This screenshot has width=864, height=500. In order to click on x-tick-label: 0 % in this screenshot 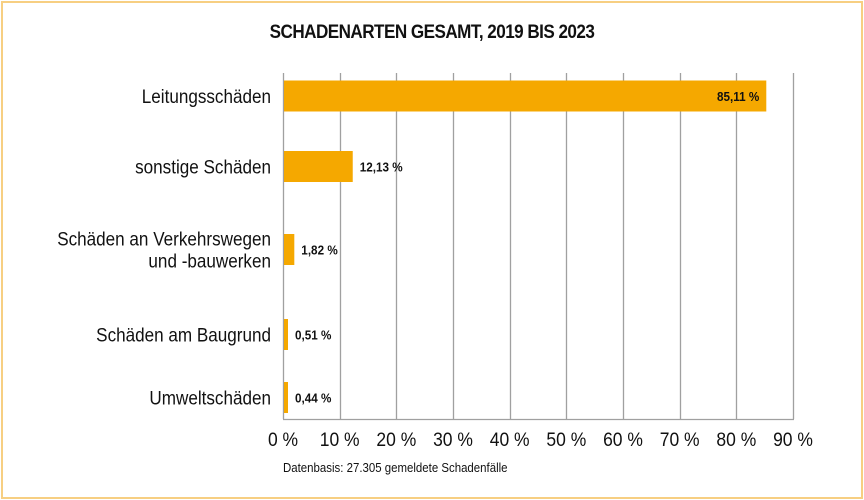, I will do `click(283, 439)`.